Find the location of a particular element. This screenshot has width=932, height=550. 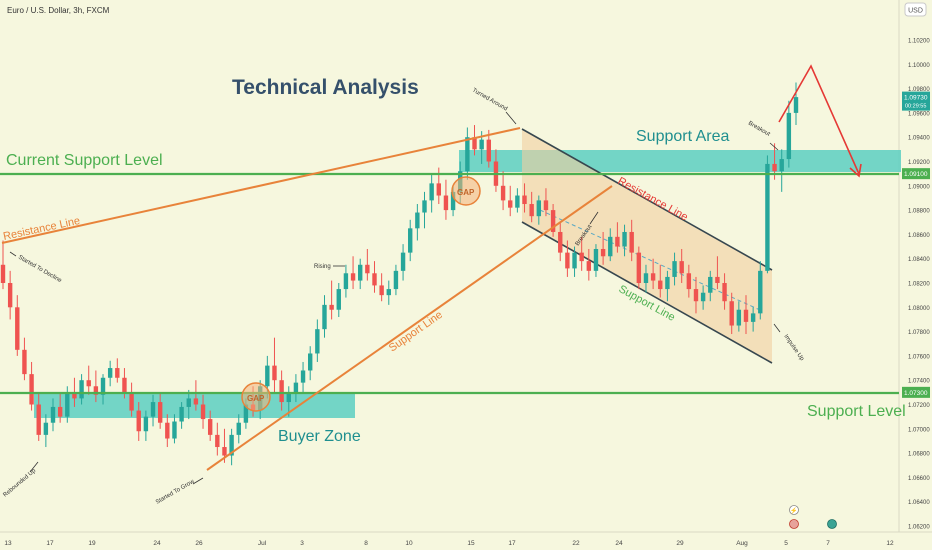

earnings-event-icon is located at coordinates (832, 524).